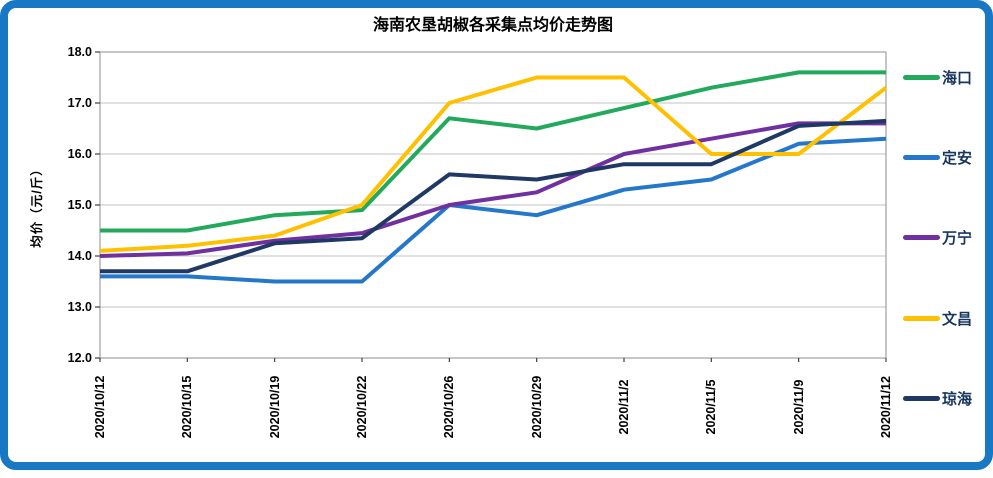 The image size is (993, 478). I want to click on x-tick-label: 2020/10/19, so click(274, 407).